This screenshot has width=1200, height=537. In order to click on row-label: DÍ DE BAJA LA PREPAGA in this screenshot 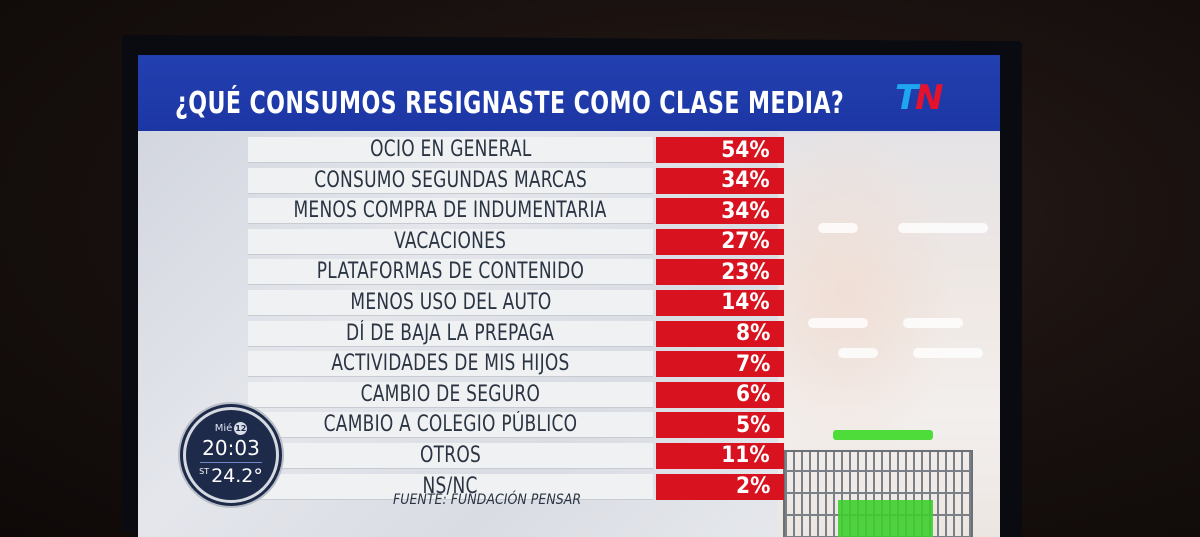, I will do `click(450, 333)`.